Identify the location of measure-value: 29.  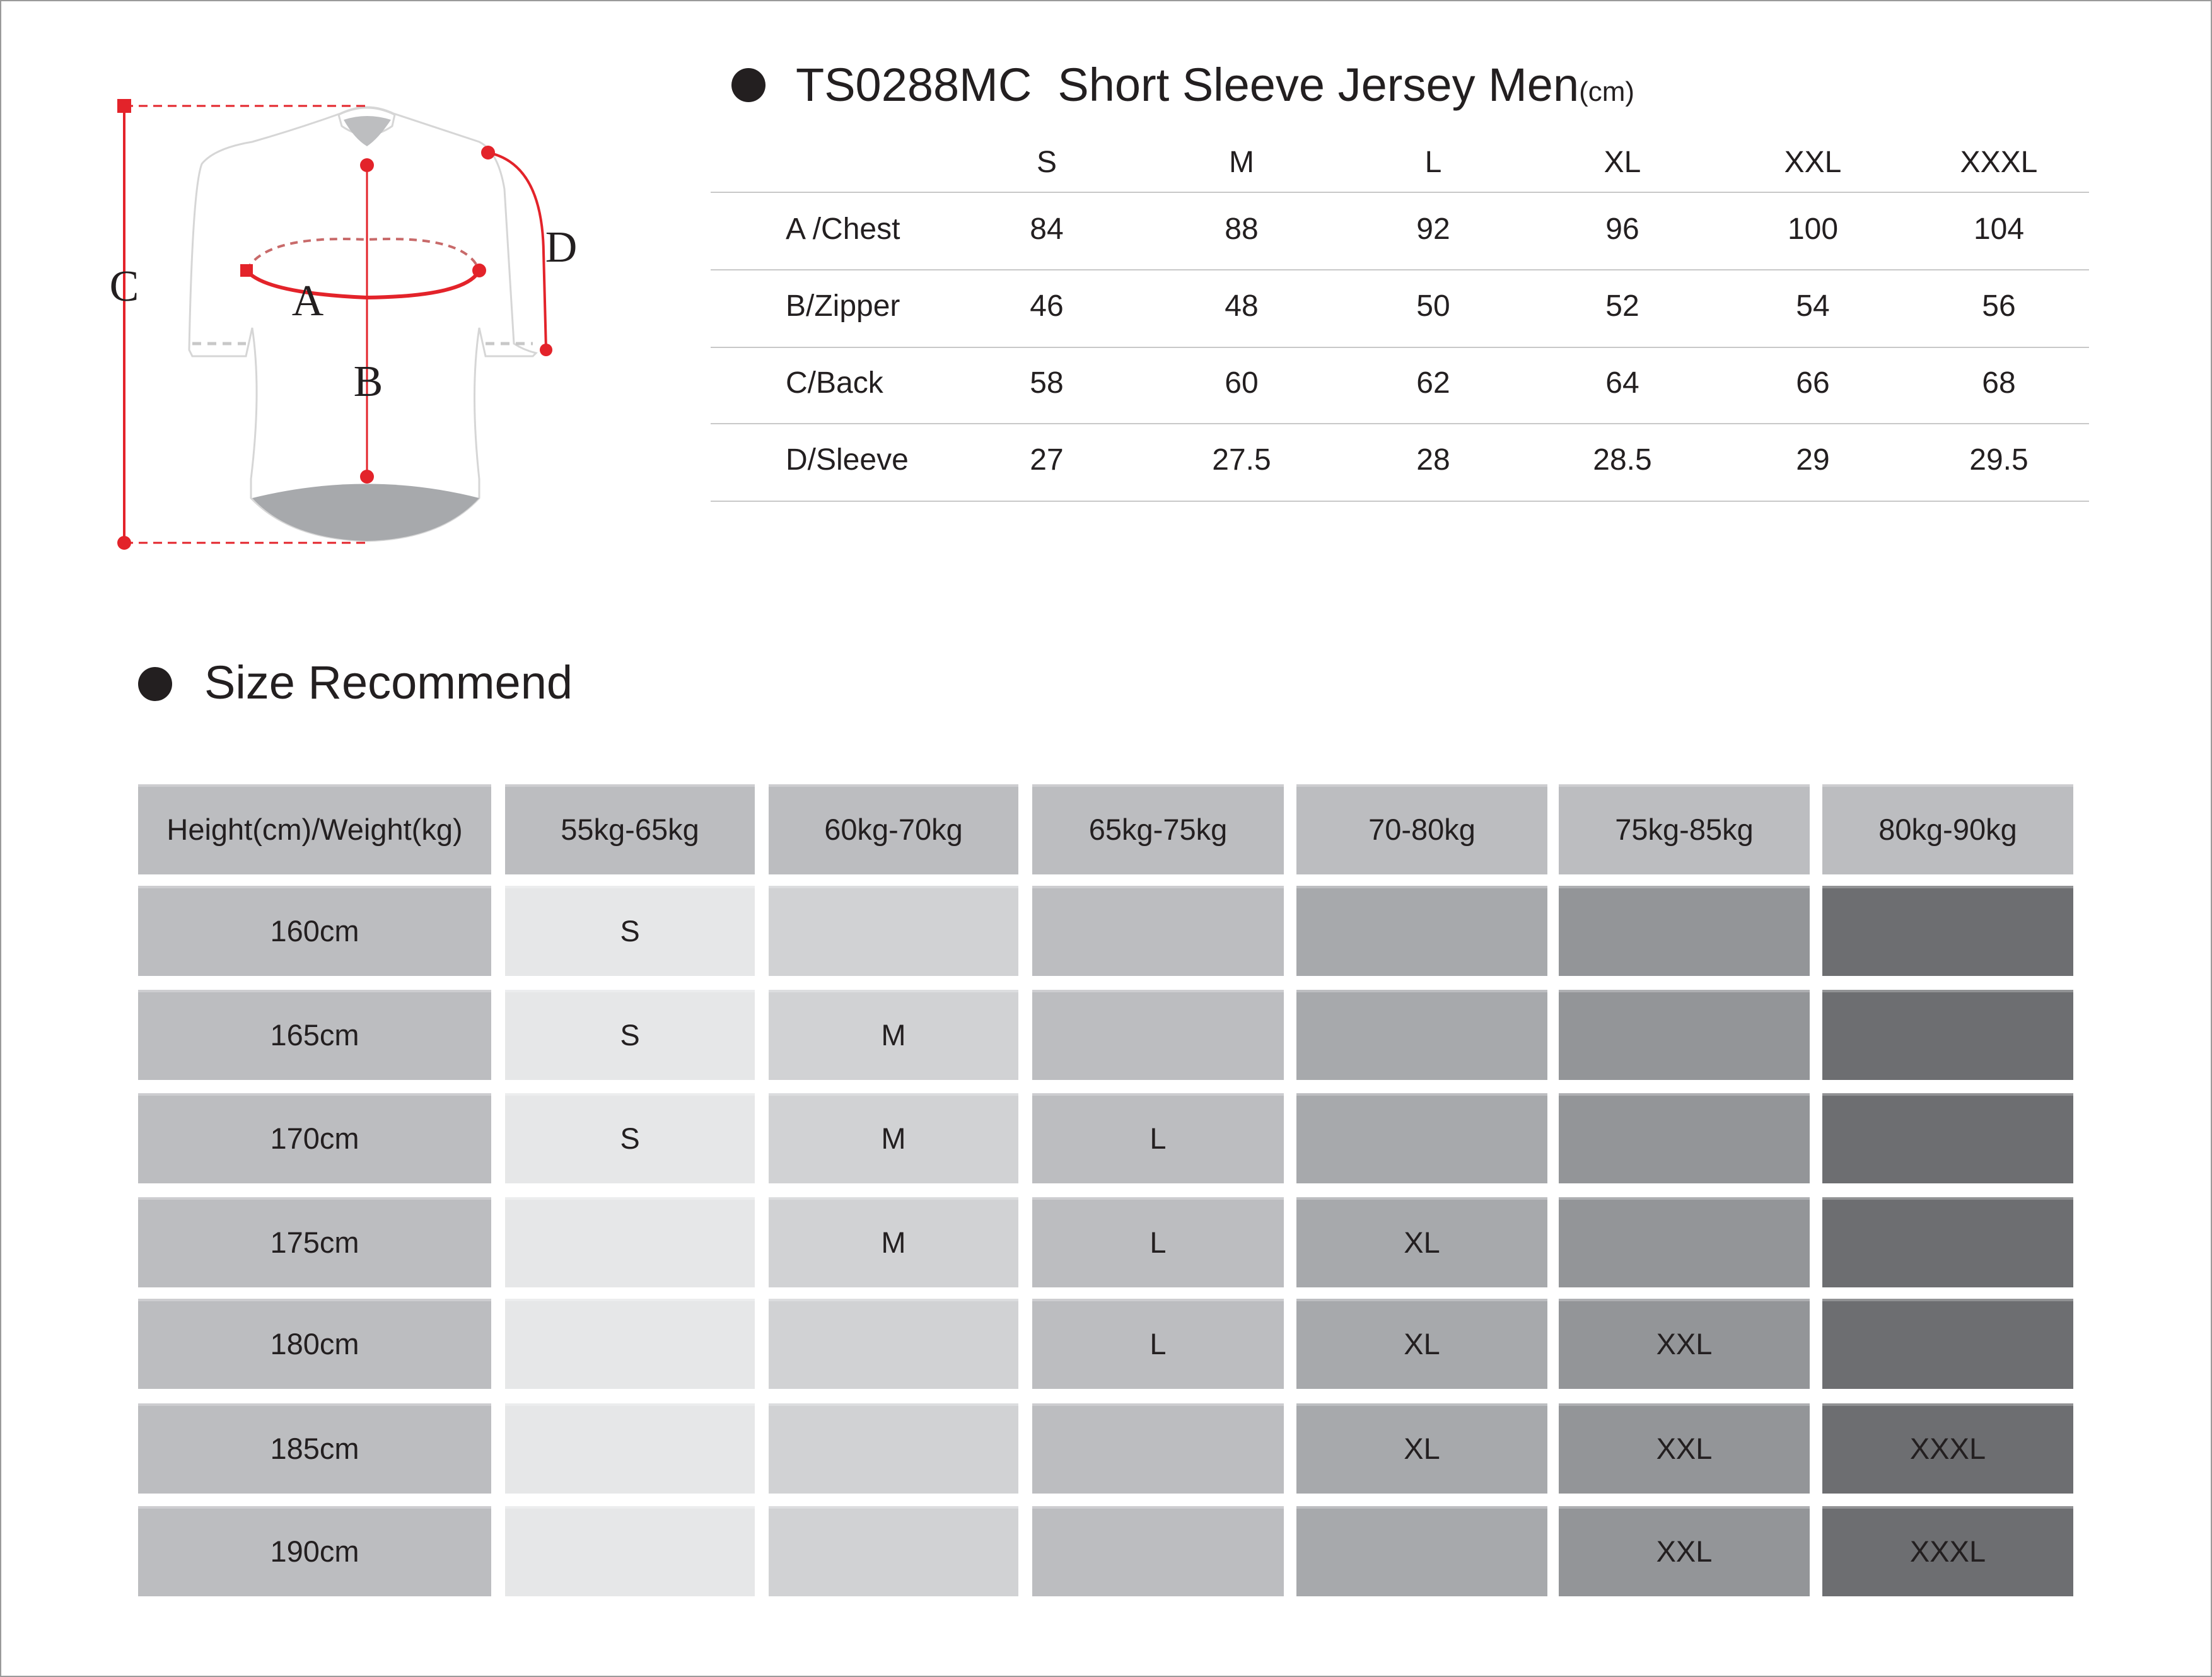
(1813, 460).